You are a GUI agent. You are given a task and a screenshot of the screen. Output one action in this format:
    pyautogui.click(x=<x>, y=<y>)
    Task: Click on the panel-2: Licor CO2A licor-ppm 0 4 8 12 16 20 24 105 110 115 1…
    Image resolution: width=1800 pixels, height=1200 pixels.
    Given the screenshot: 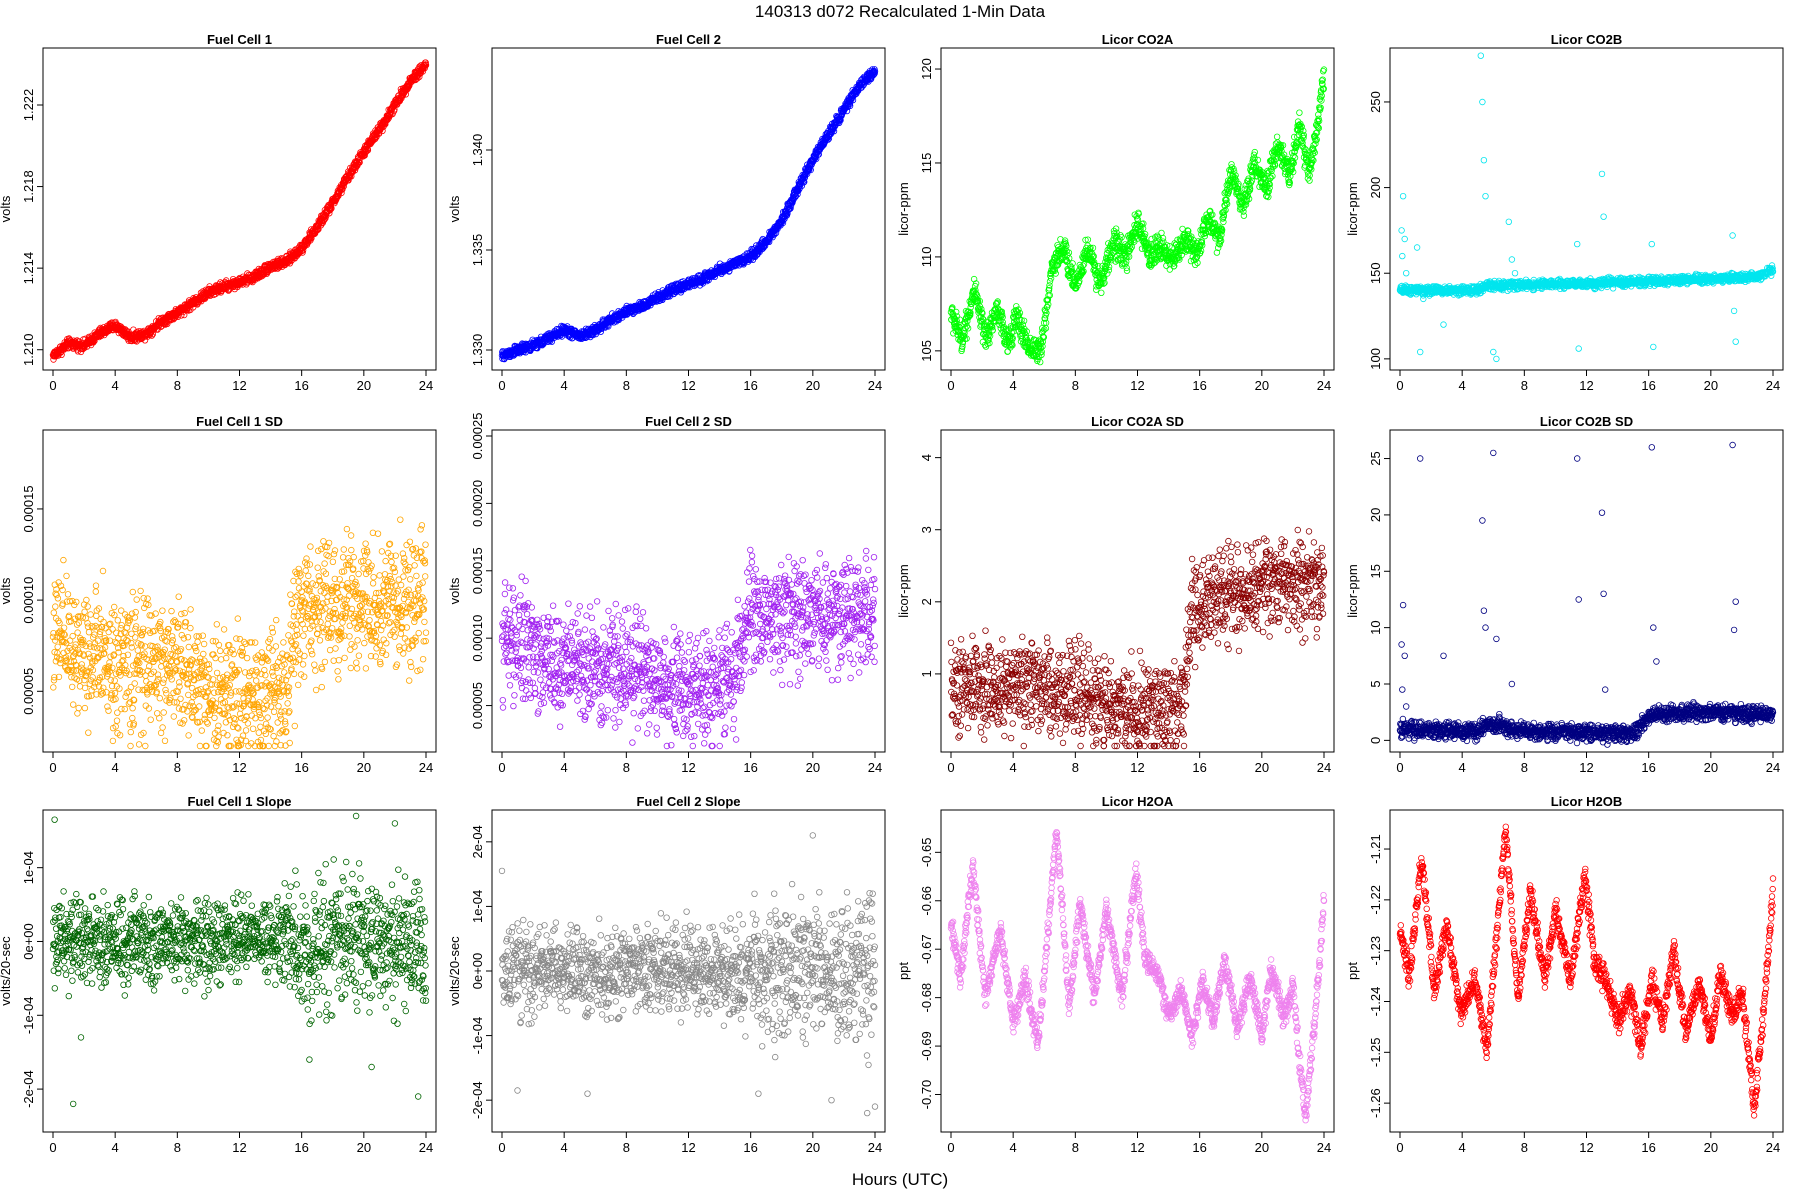 What is the action you would take?
    pyautogui.click(x=1115, y=212)
    